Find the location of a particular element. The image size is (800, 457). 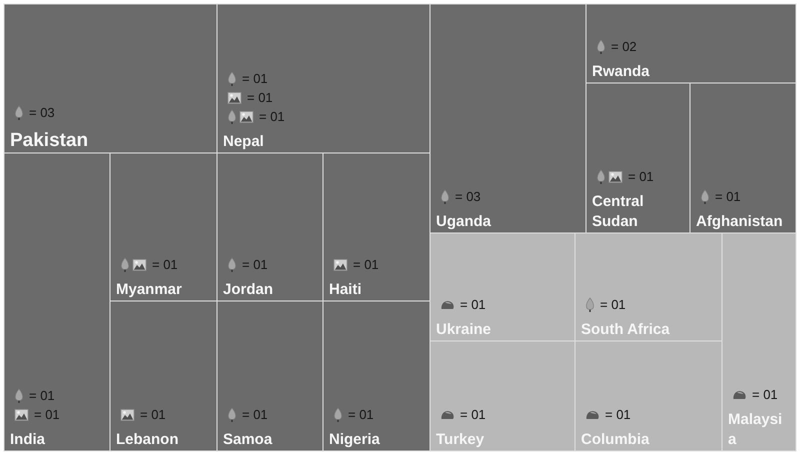

category-label: Nepal is located at coordinates (243, 141).